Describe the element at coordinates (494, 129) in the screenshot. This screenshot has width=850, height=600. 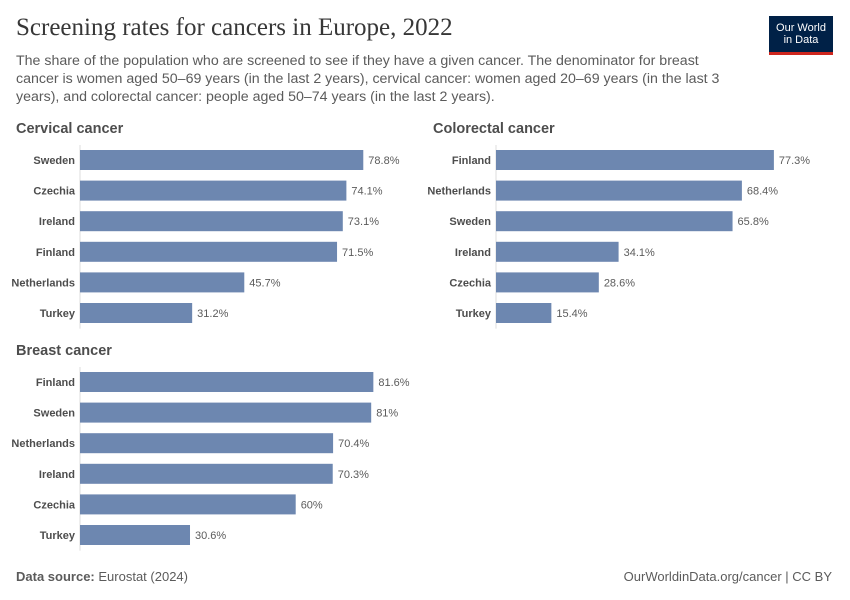
I see `panel-title-colorectal: Colorectal cancer` at that location.